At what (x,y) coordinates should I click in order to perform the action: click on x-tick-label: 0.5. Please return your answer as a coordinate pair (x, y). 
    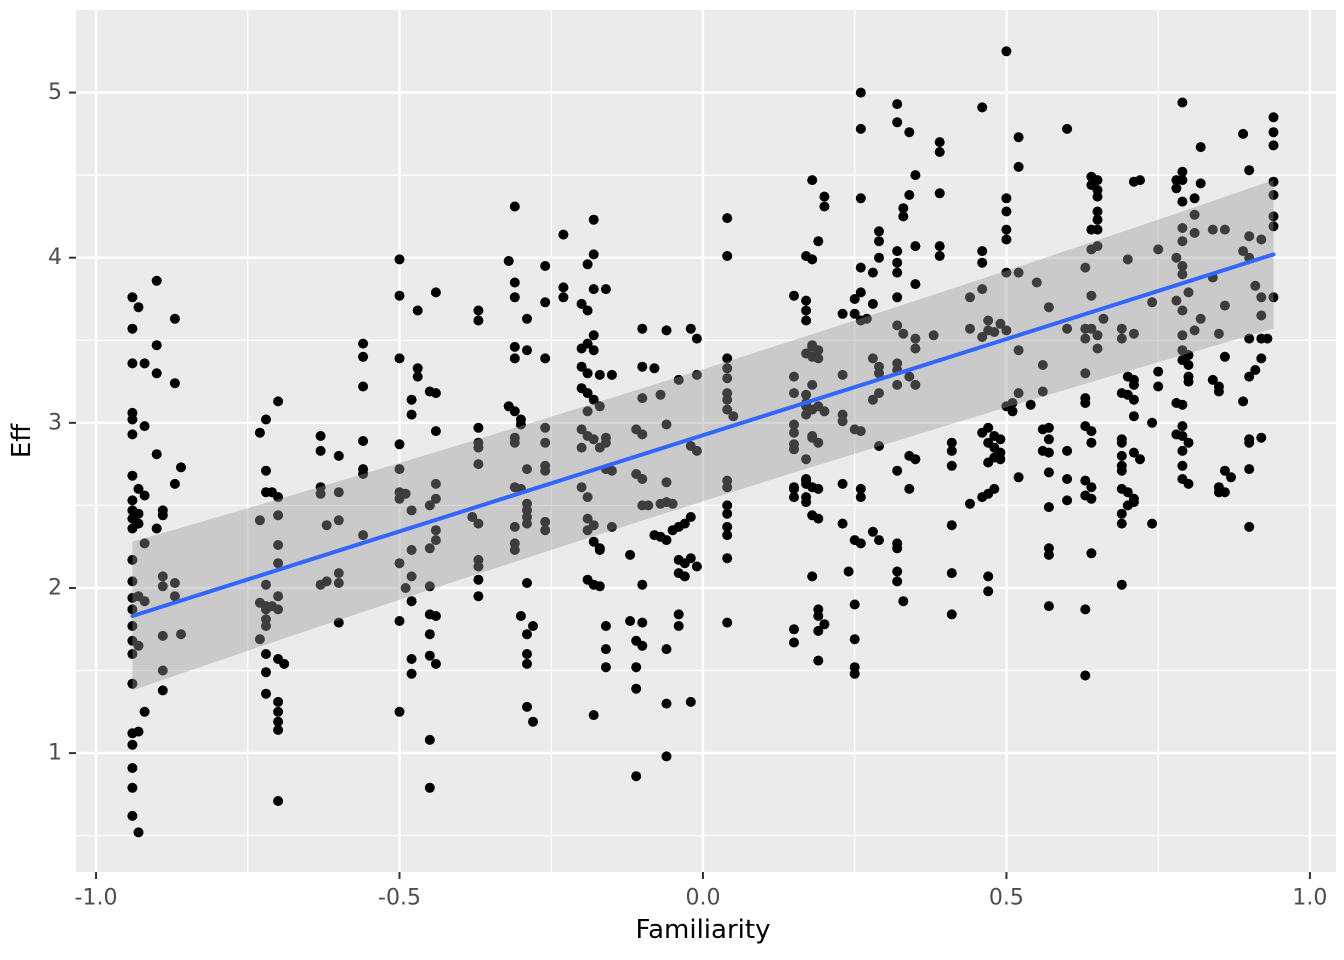
    Looking at the image, I should click on (1006, 898).